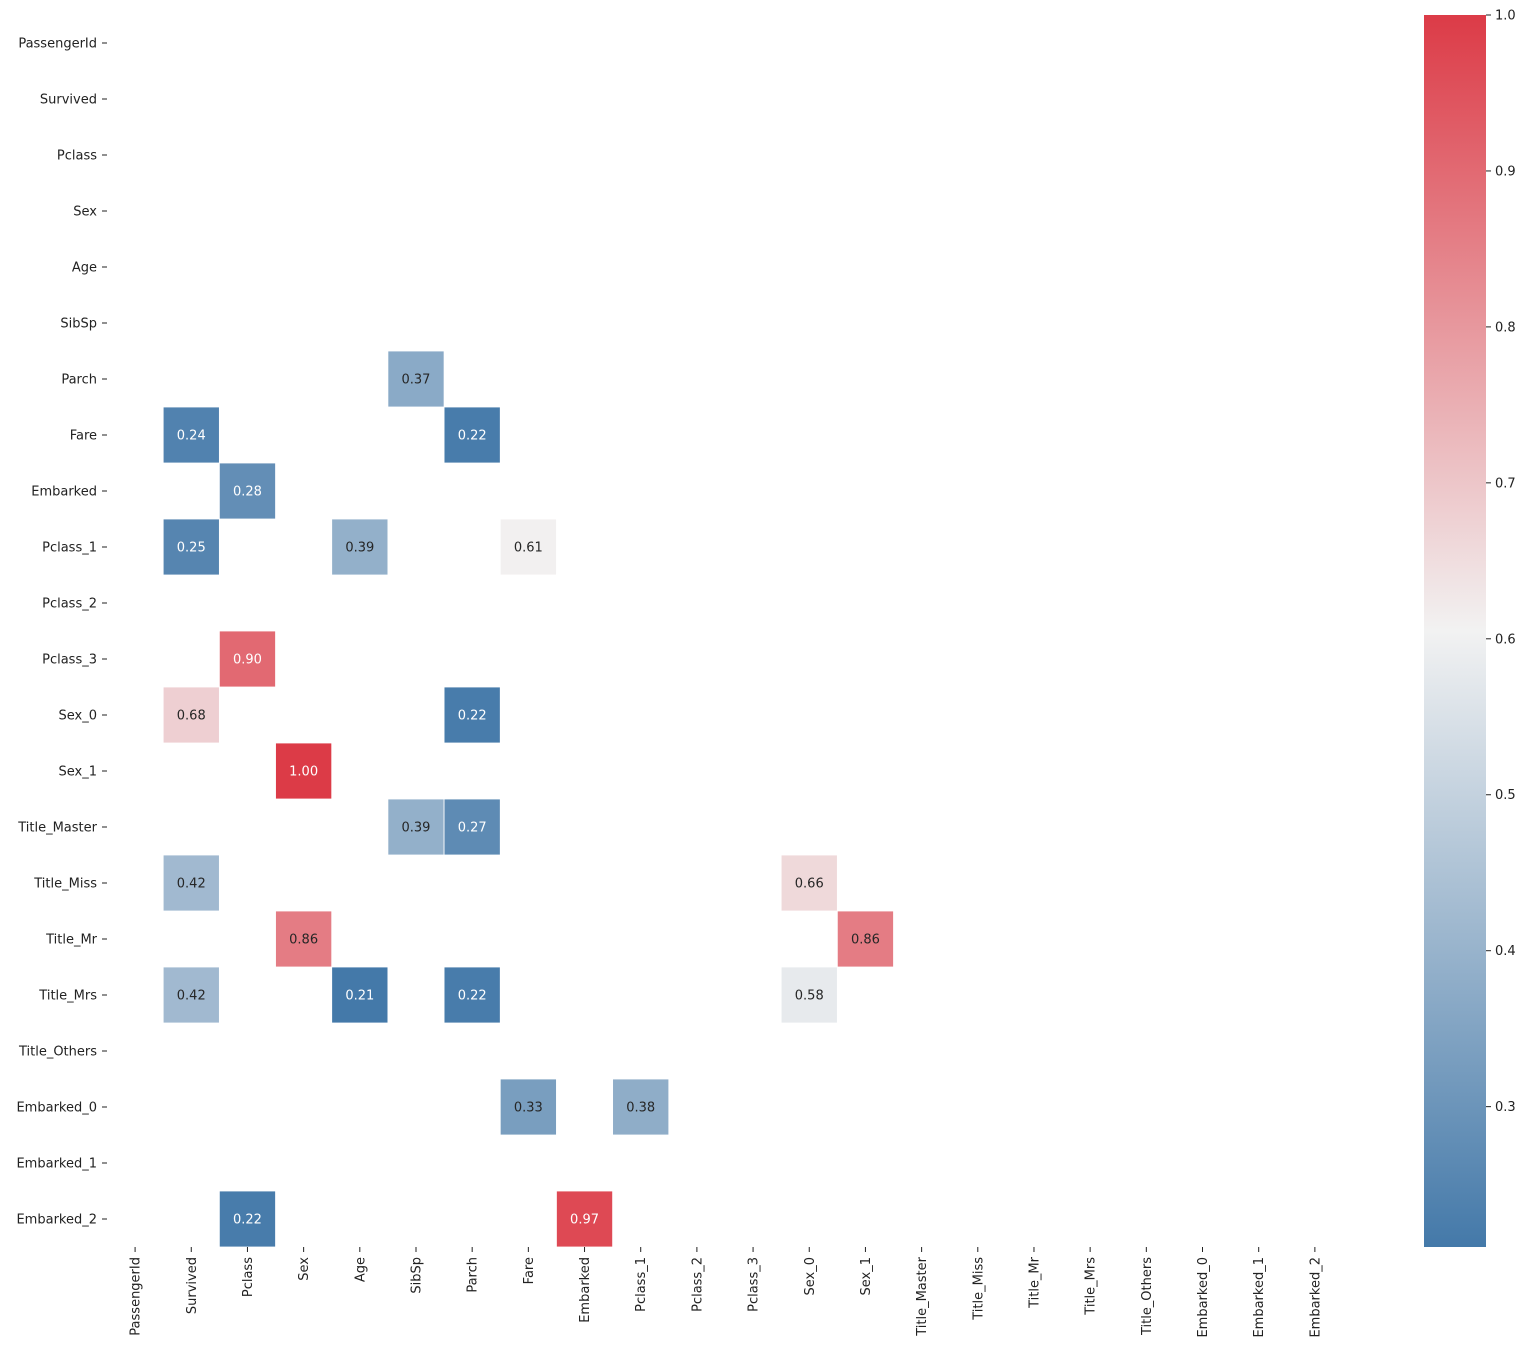 This screenshot has height=1353, width=1526. What do you see at coordinates (1315, 1297) in the screenshot?
I see `x-tick-label-embarked-2: Embarked_2` at bounding box center [1315, 1297].